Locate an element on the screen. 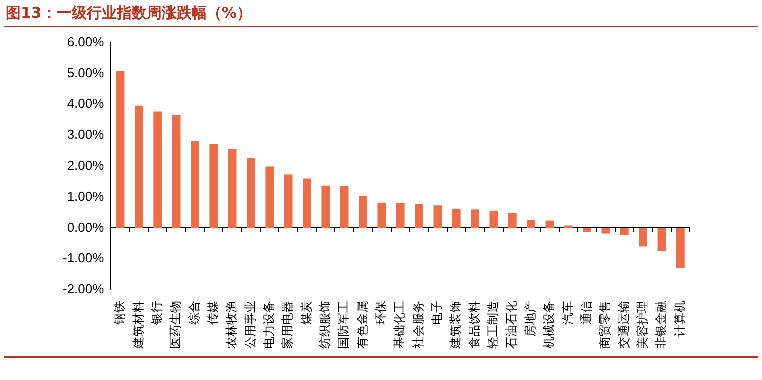 The image size is (762, 380). x-tick-label: 农林牧渔 is located at coordinates (231, 325).